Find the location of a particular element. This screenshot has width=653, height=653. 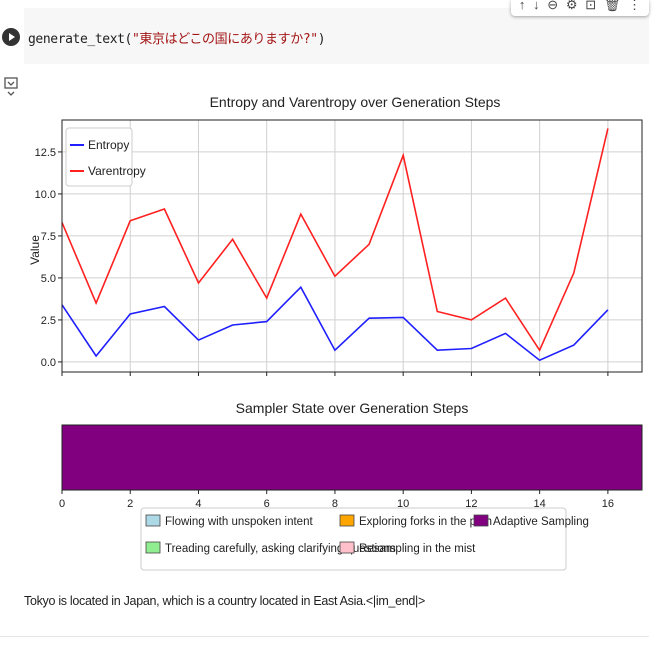

chart1-ytick-label: 7.5 is located at coordinates (48, 237).